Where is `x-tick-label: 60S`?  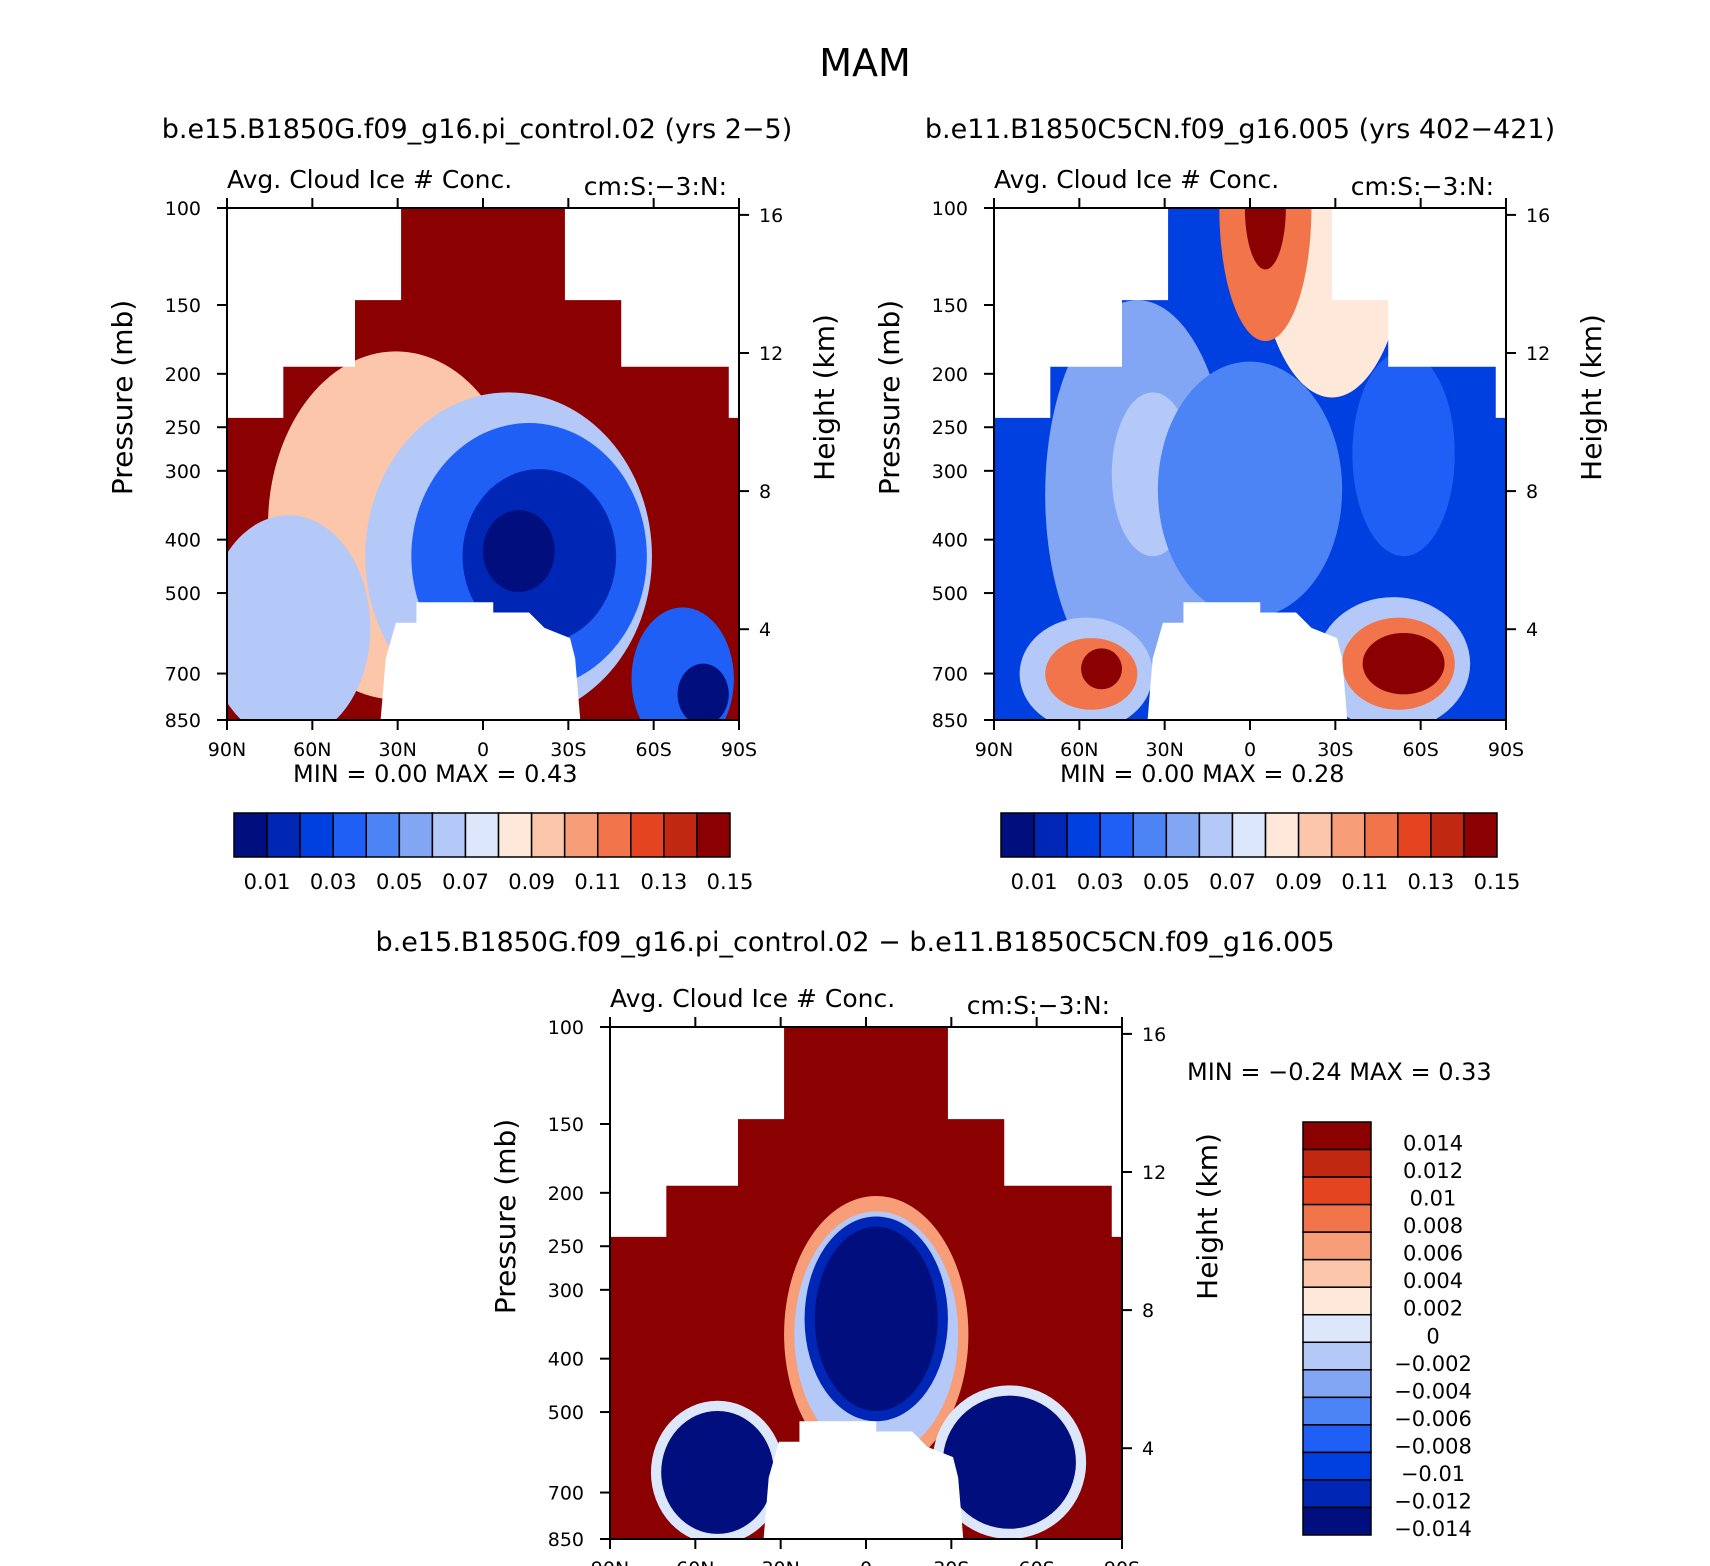 x-tick-label: 60S is located at coordinates (1037, 1562).